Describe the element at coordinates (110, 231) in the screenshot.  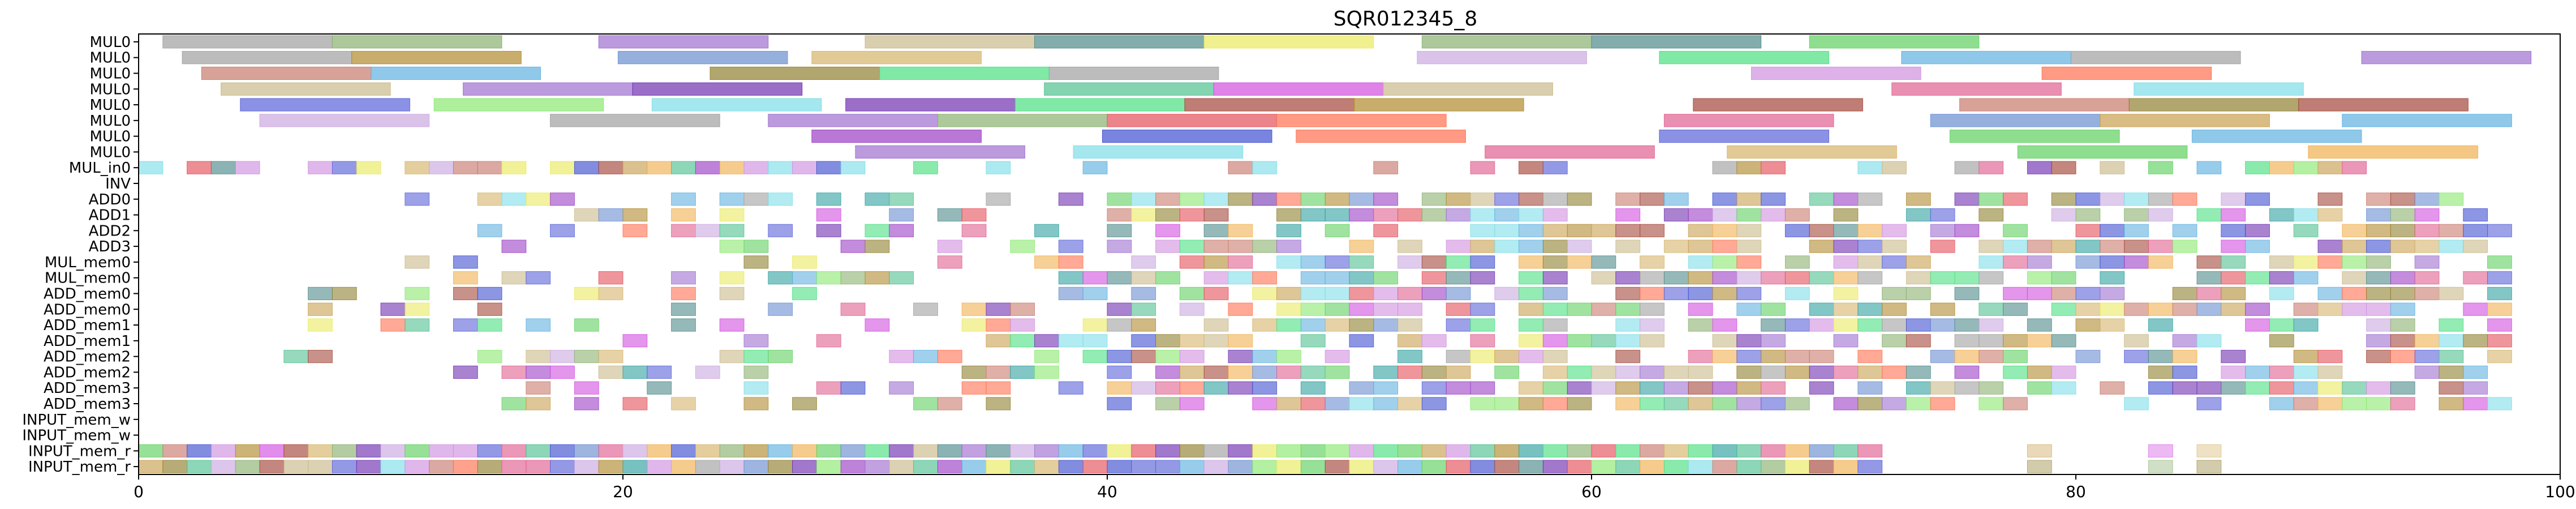
I see `row-label: ADD2` at that location.